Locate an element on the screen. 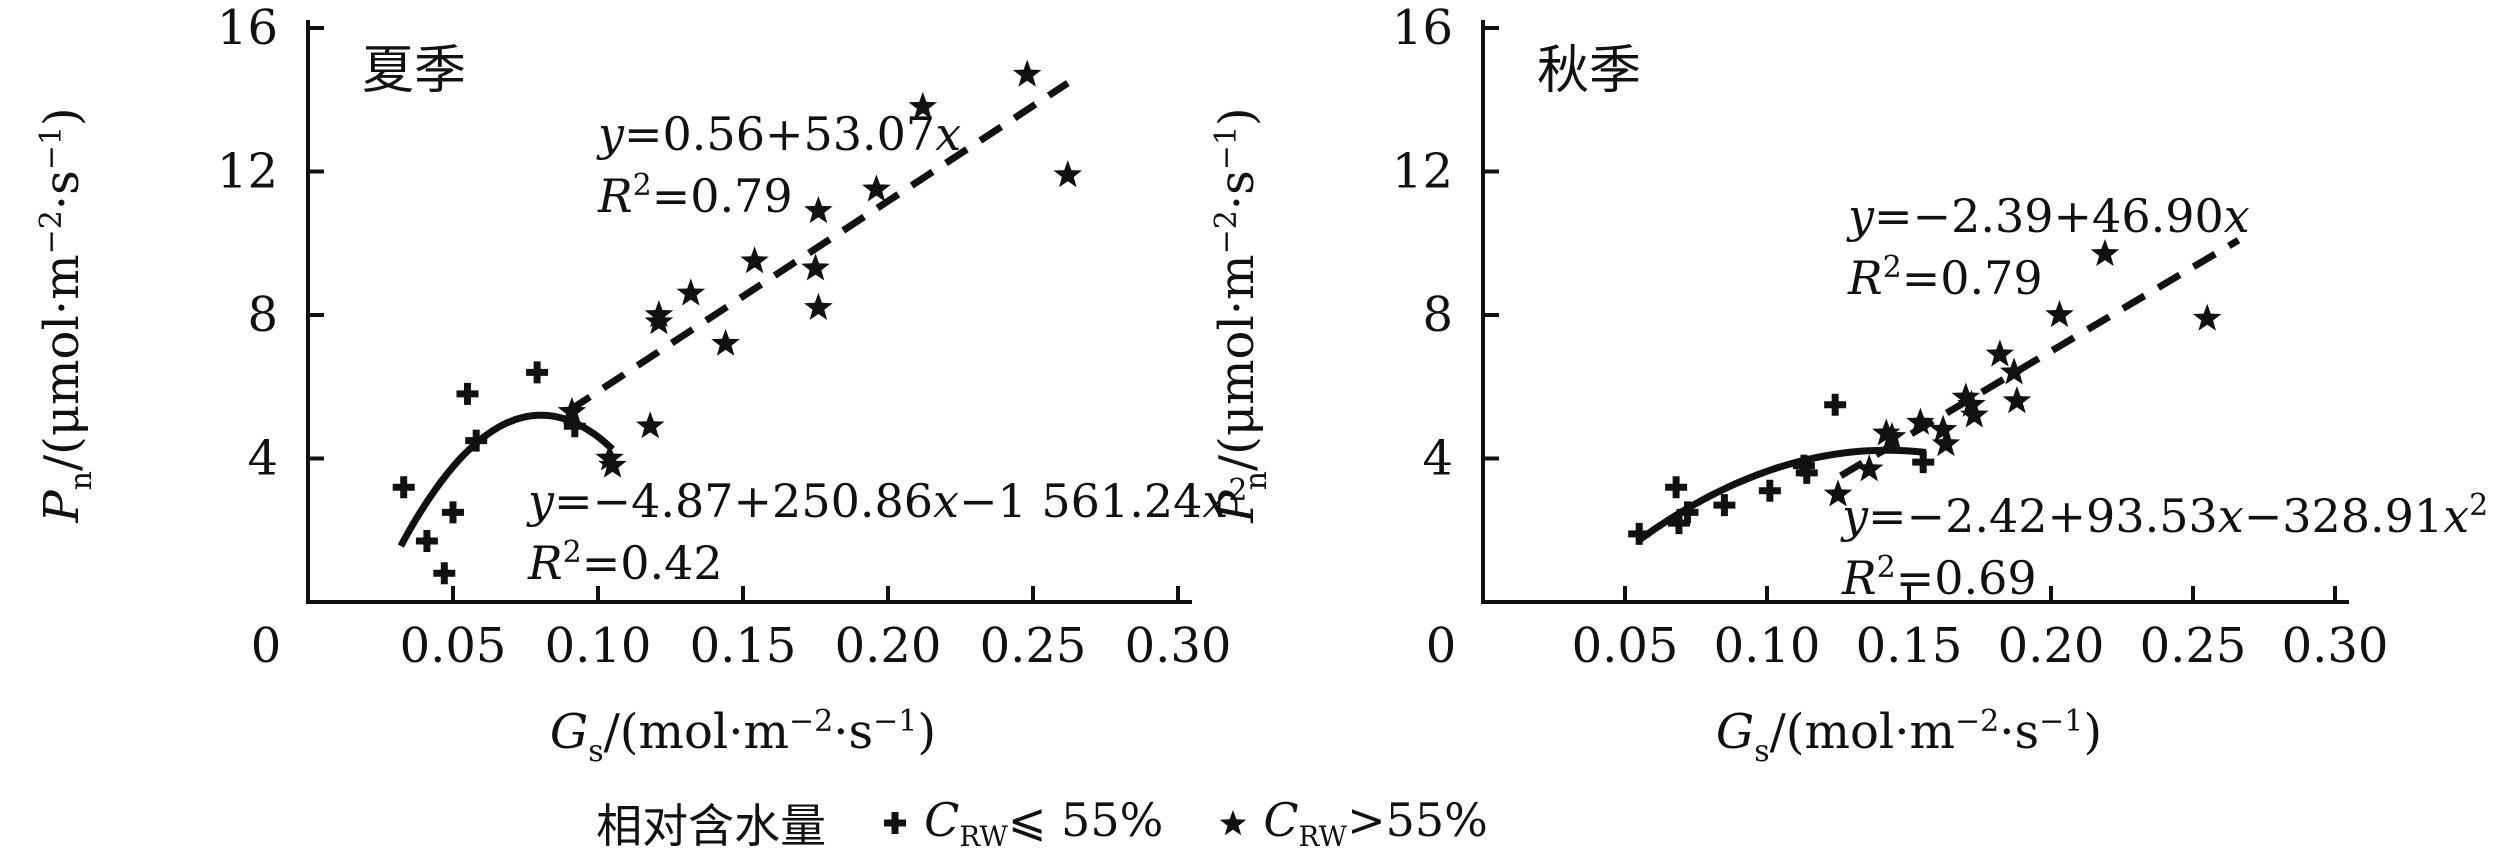 The width and height of the screenshot is (2520, 860). legend-label-high-moisture: CRW>55% is located at coordinates (1375, 823).